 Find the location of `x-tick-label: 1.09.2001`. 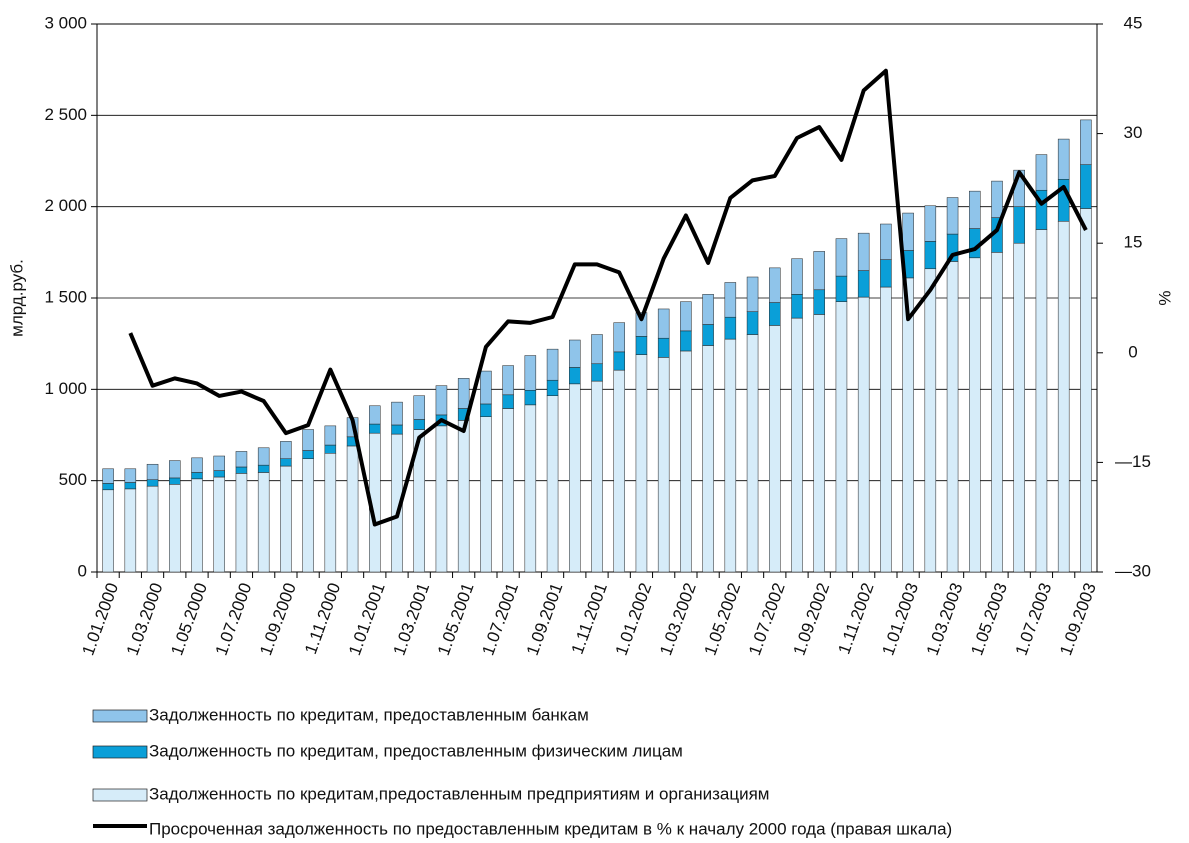

x-tick-label: 1.09.2001 is located at coordinates (545, 619).